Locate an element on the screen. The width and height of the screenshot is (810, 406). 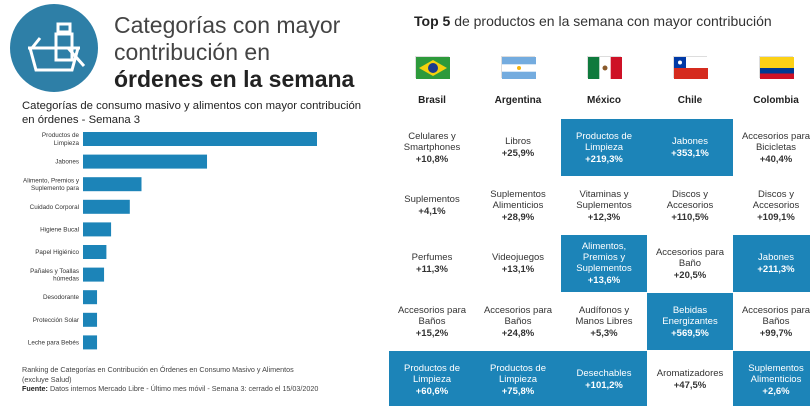
product-value: +47,5% is located at coordinates (690, 385).